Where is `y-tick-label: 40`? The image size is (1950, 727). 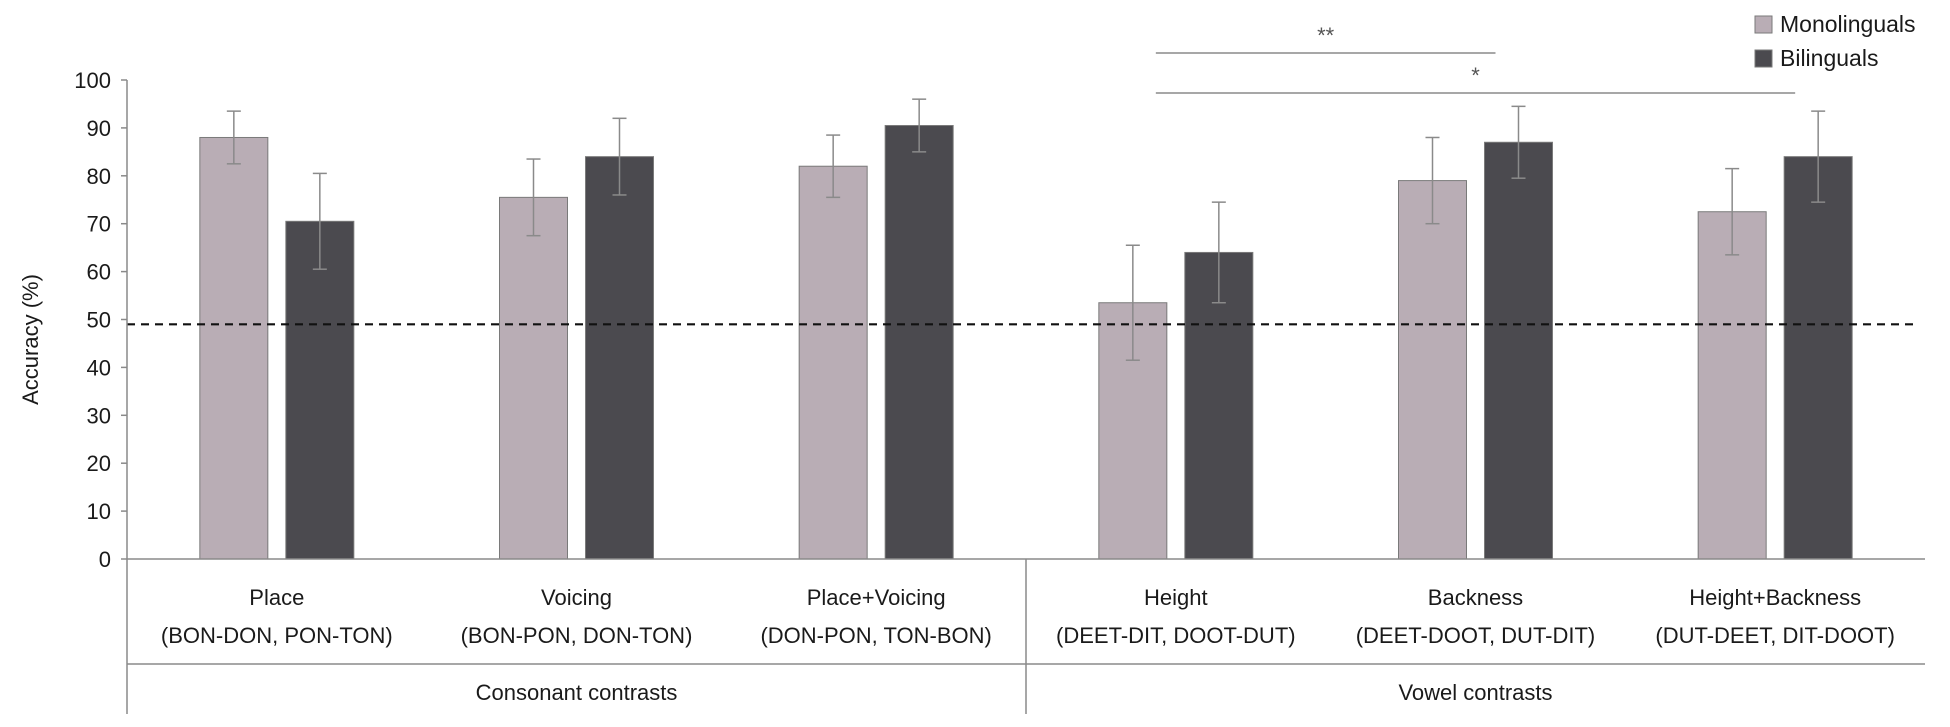 y-tick-label: 40 is located at coordinates (99, 367).